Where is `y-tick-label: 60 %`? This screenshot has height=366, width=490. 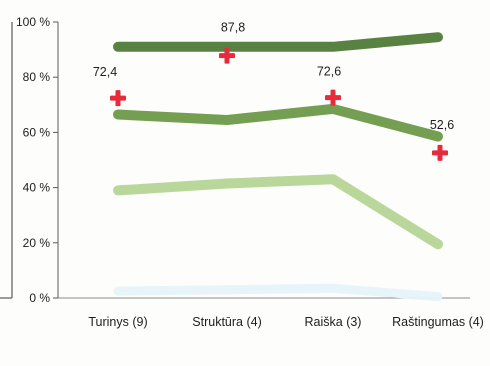
y-tick-label: 60 % is located at coordinates (37, 132).